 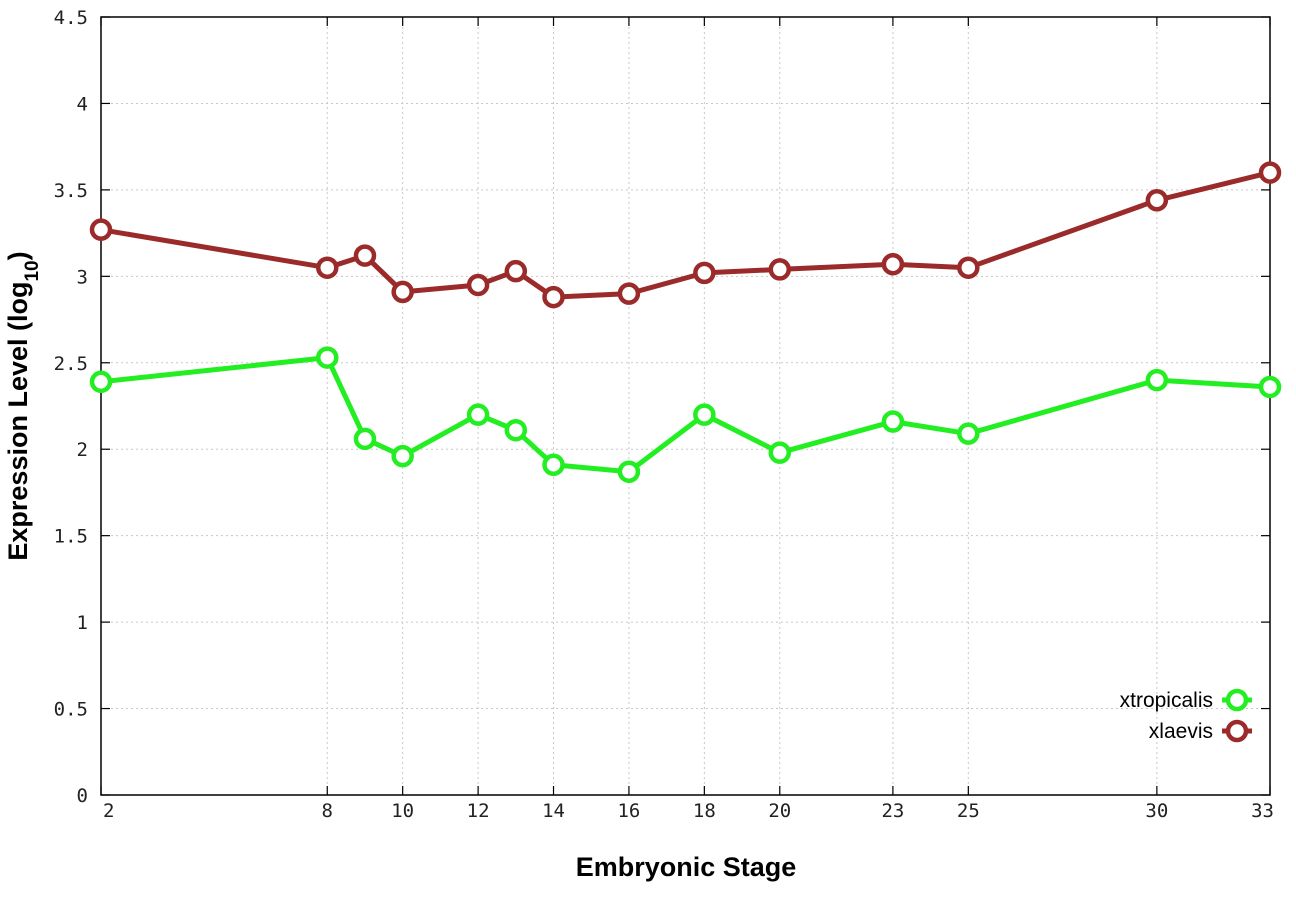 What do you see at coordinates (779, 811) in the screenshot?
I see `x-tick-label: 20` at bounding box center [779, 811].